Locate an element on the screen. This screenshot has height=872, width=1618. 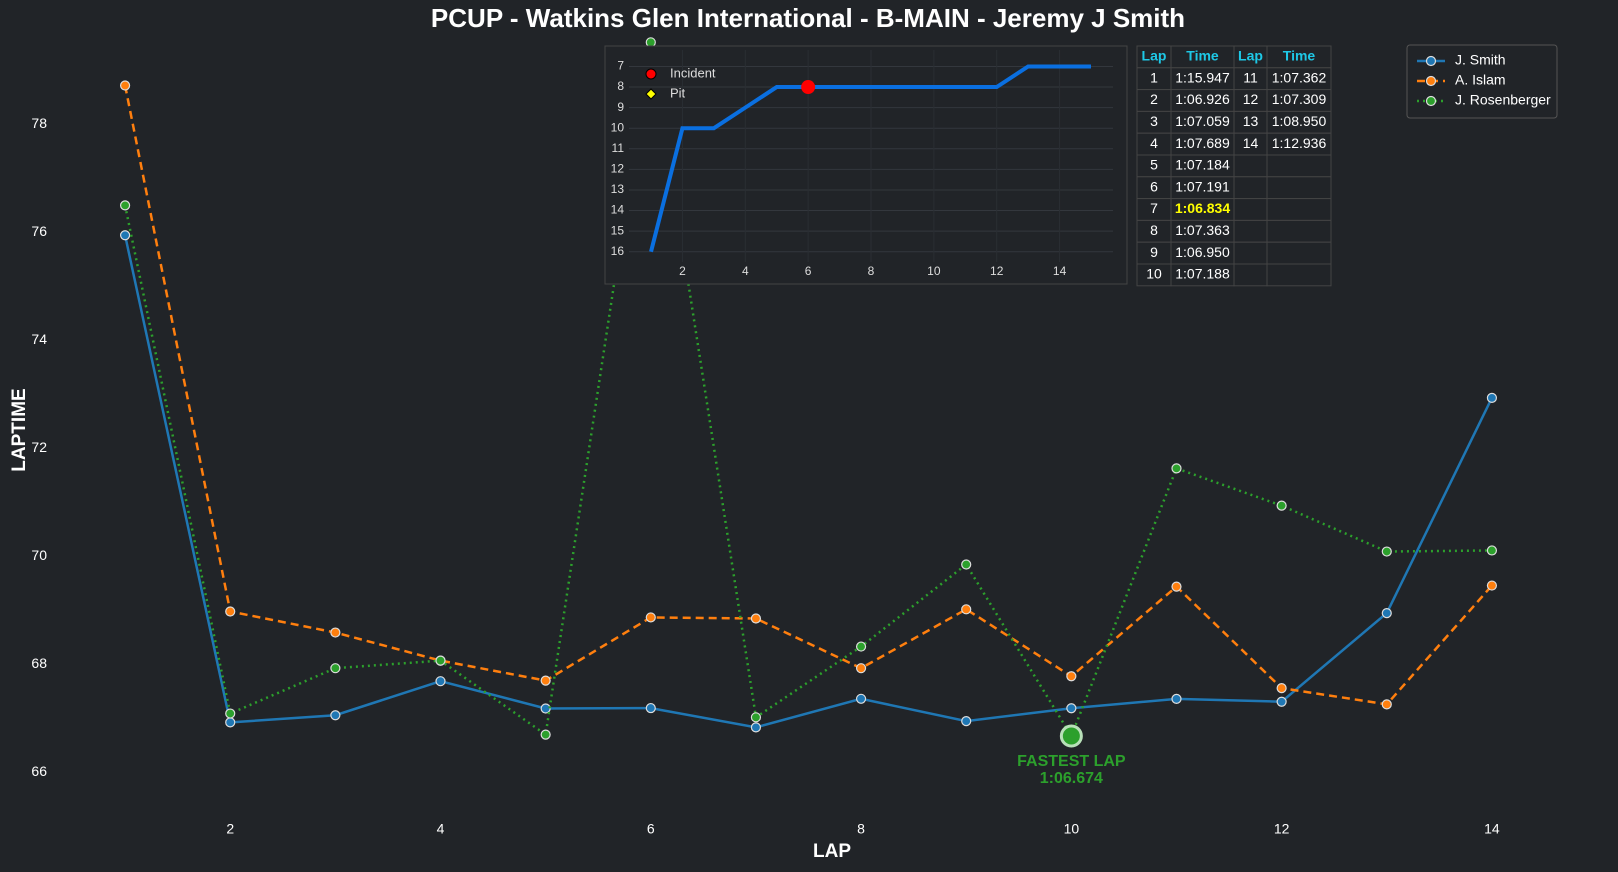
inset-y-tick-label: 10 is located at coordinates (618, 127).